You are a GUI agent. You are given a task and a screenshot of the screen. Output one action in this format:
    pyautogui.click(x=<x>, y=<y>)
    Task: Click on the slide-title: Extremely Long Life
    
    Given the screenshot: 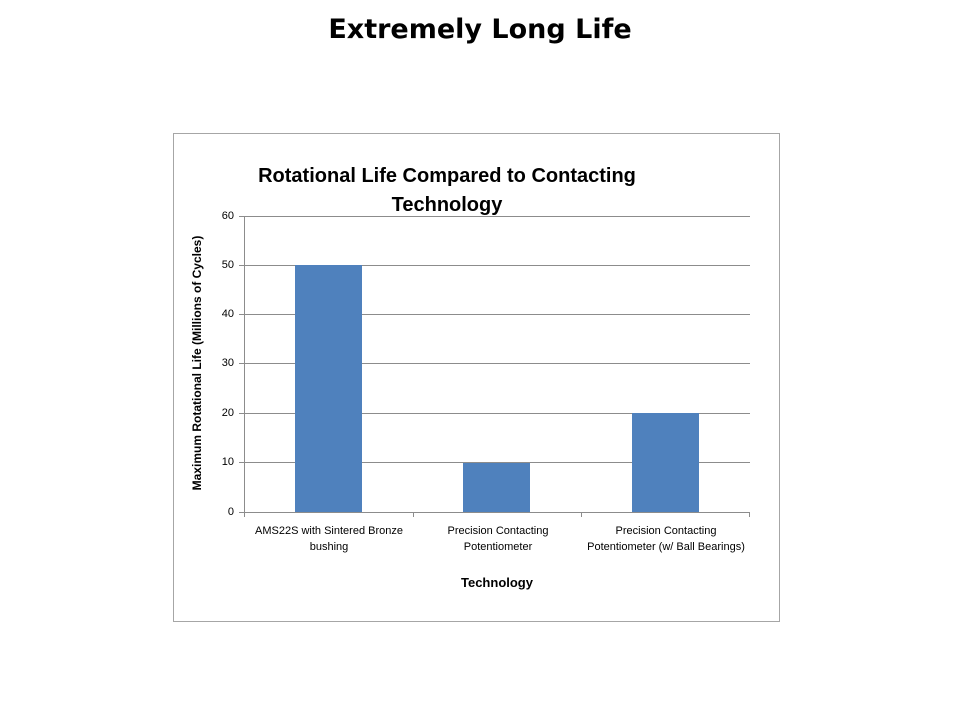 What is the action you would take?
    pyautogui.click(x=480, y=29)
    